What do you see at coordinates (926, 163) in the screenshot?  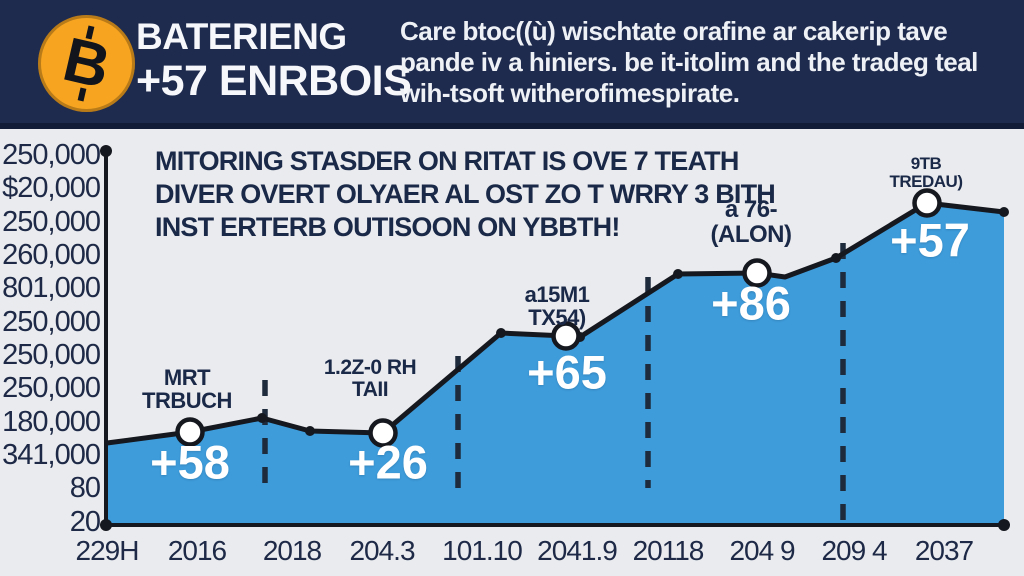 I see `callout-line: 9TB` at bounding box center [926, 163].